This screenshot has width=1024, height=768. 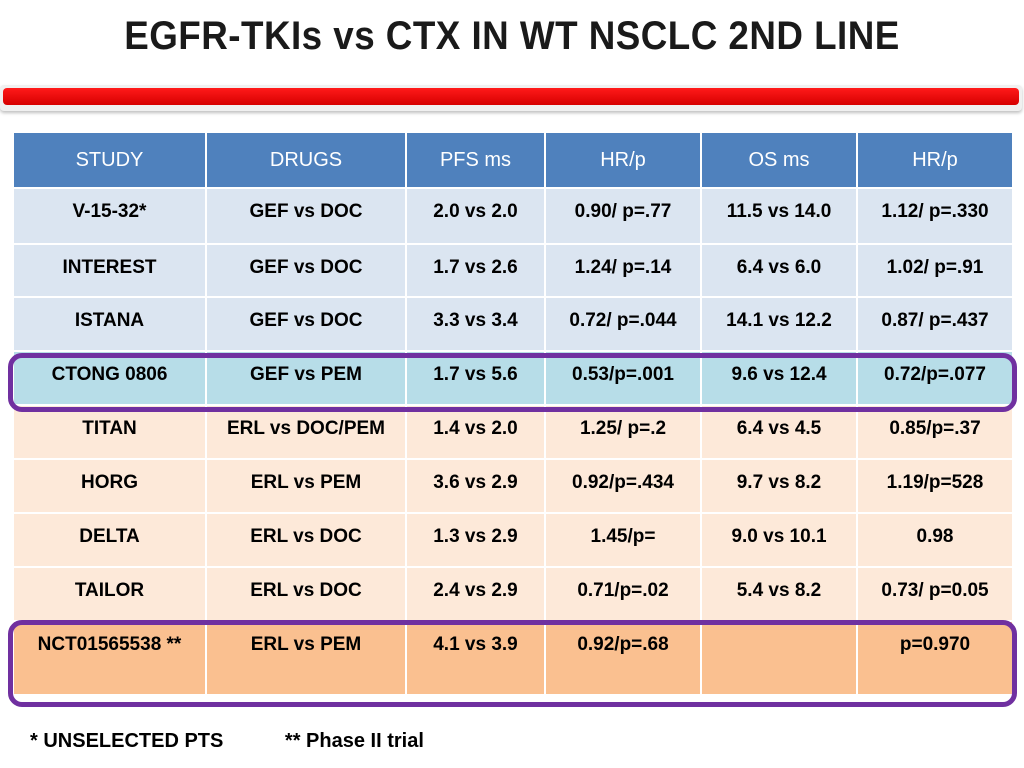 I want to click on cell-pfs: 1.4 vs 2.0, so click(x=475, y=432).